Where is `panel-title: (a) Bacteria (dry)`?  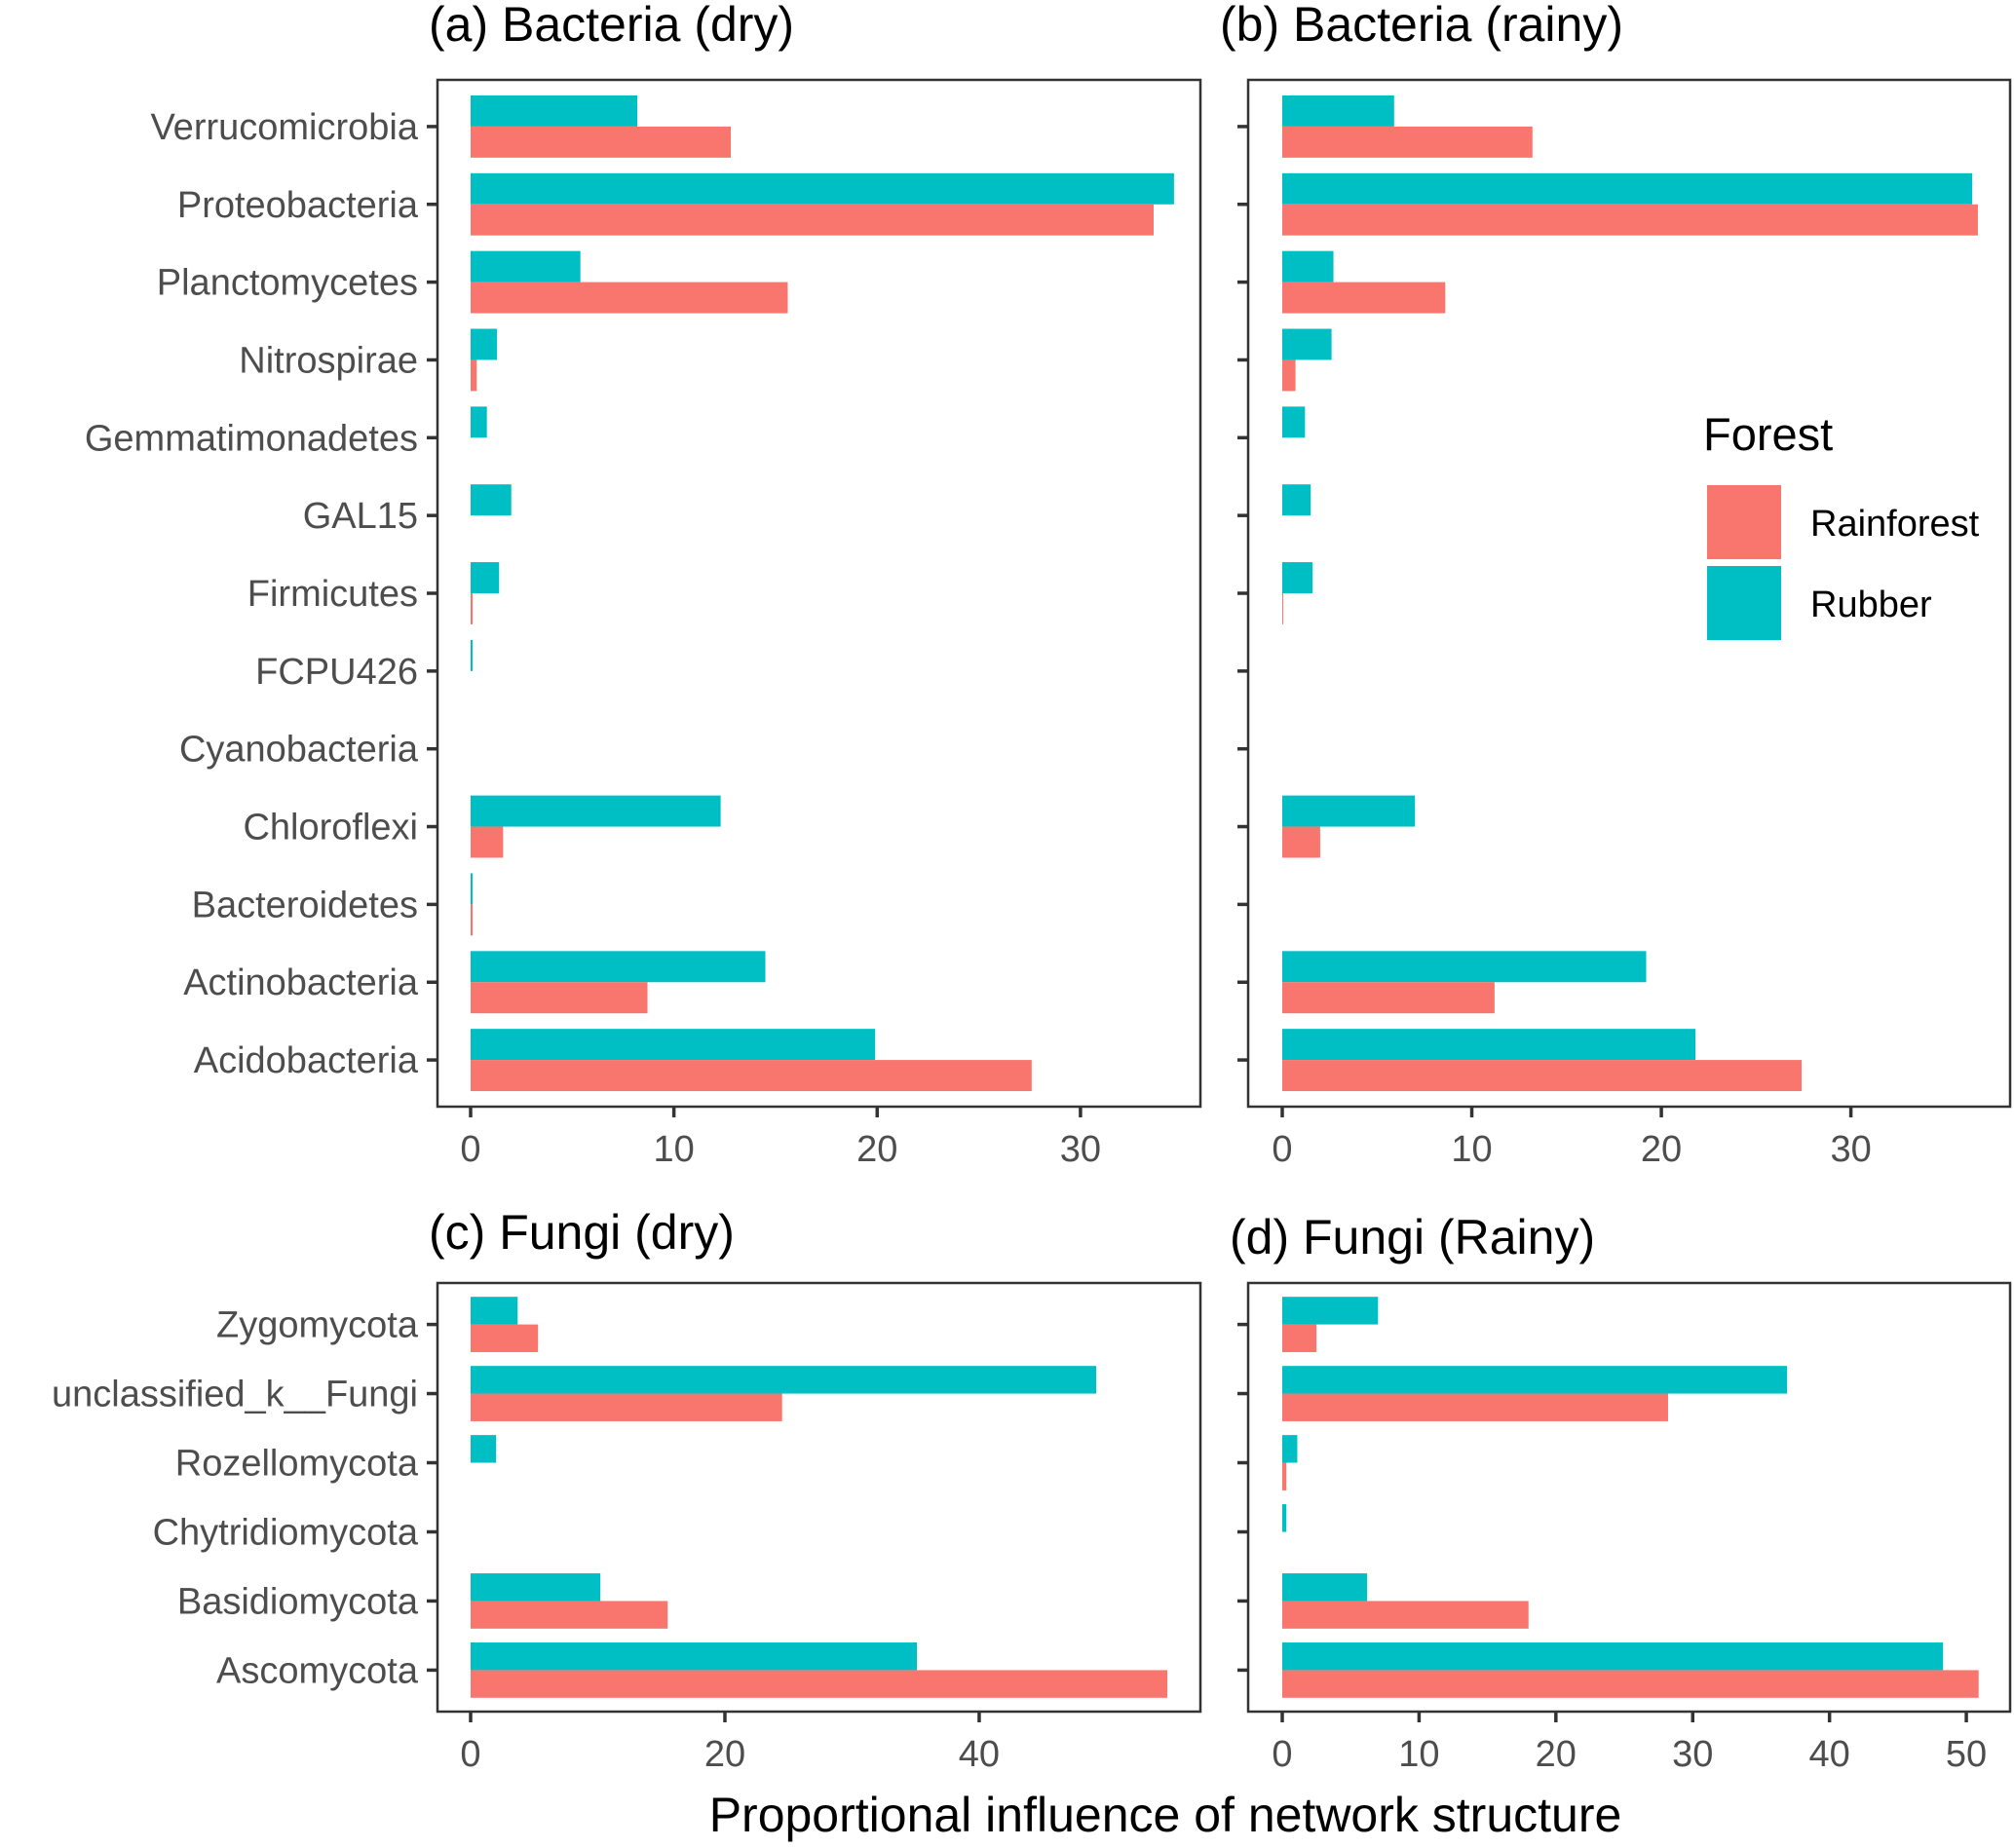 panel-title: (a) Bacteria (dry) is located at coordinates (611, 26).